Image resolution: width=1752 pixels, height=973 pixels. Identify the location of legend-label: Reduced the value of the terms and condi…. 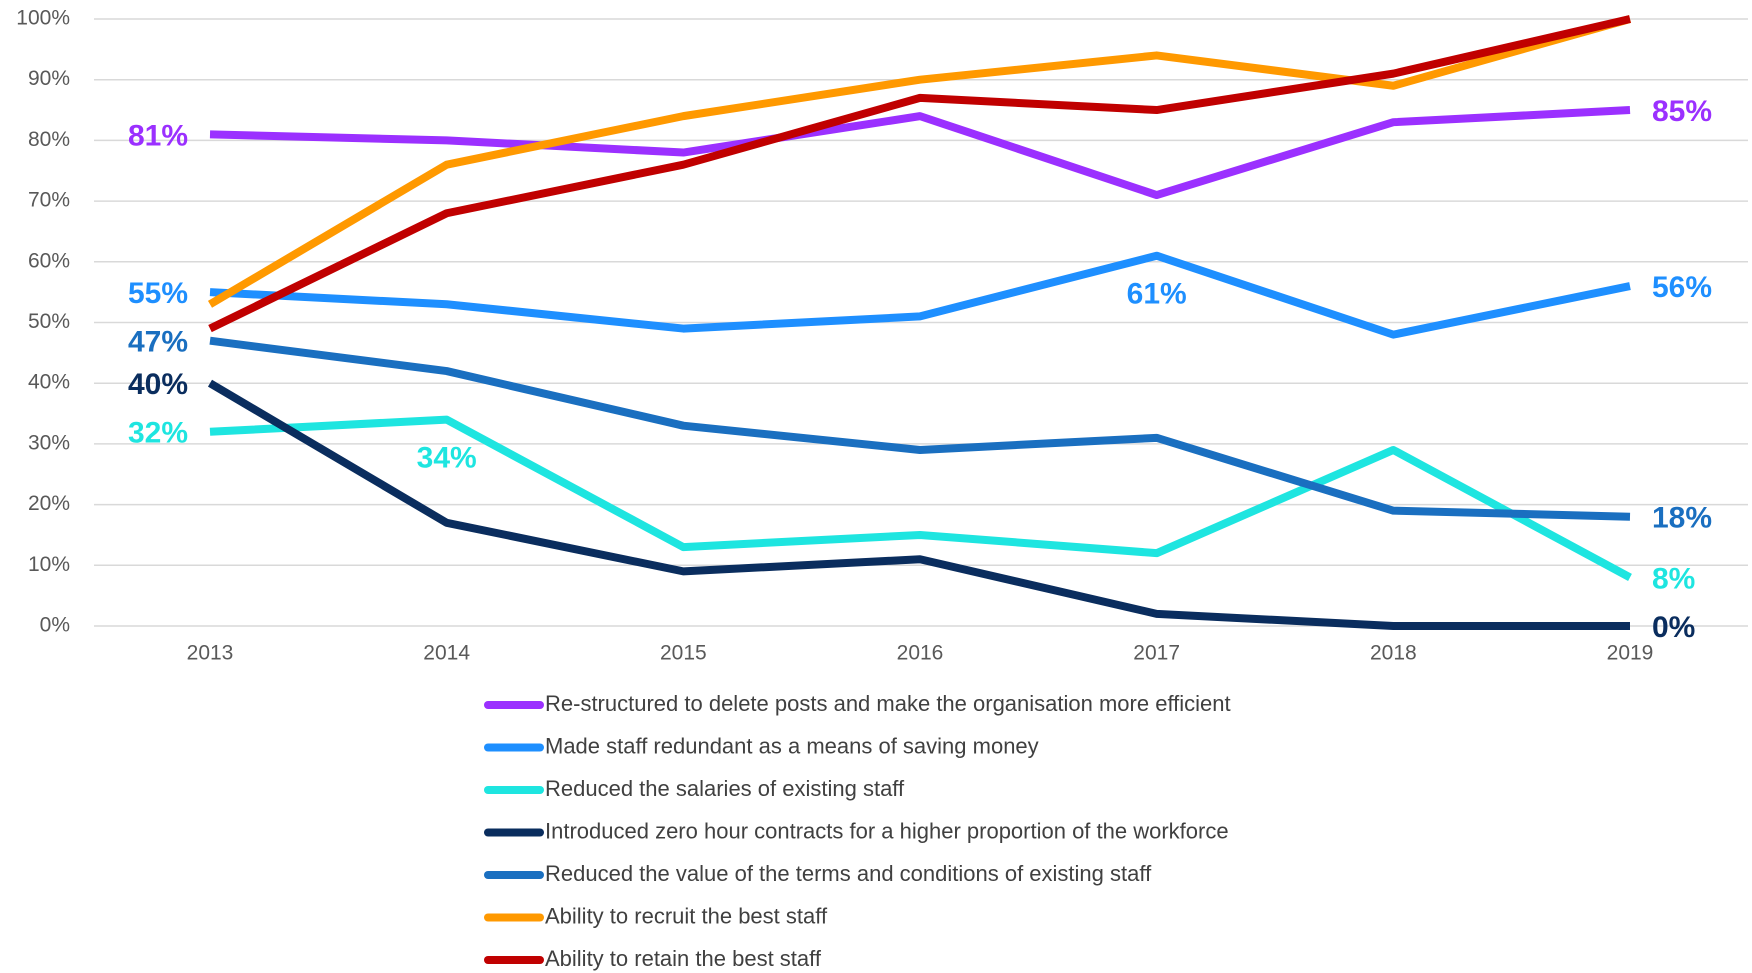
(848, 873).